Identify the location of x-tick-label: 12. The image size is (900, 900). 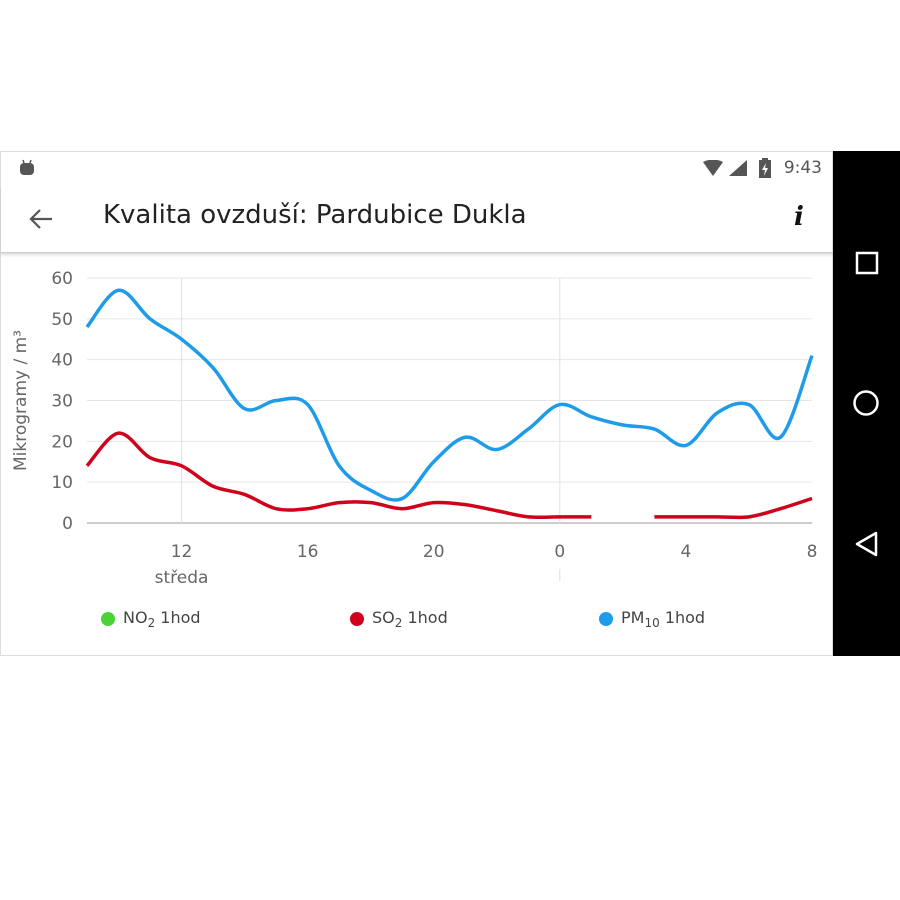
(182, 552).